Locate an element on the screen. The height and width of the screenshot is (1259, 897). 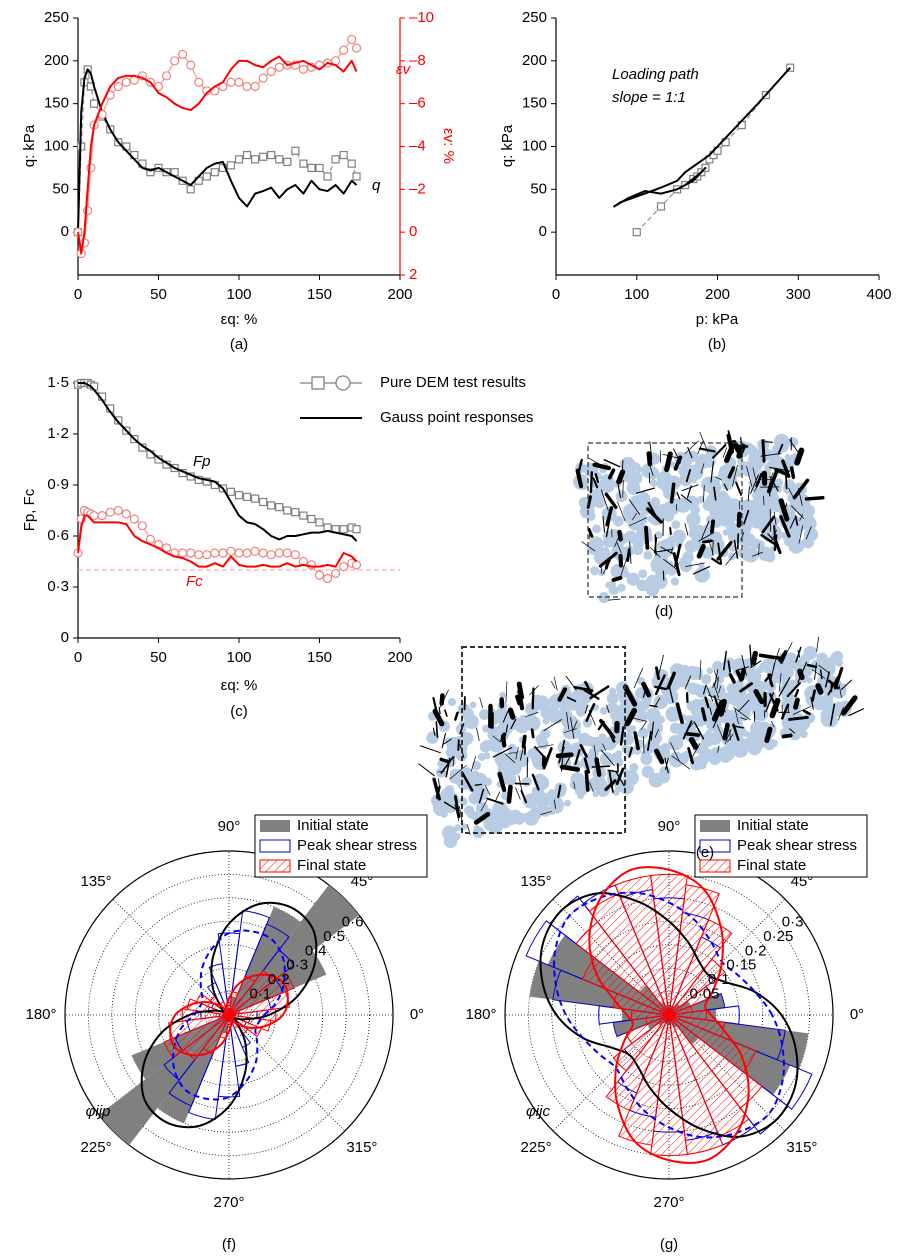
x-tick-label: 50 is located at coordinates (158, 657).